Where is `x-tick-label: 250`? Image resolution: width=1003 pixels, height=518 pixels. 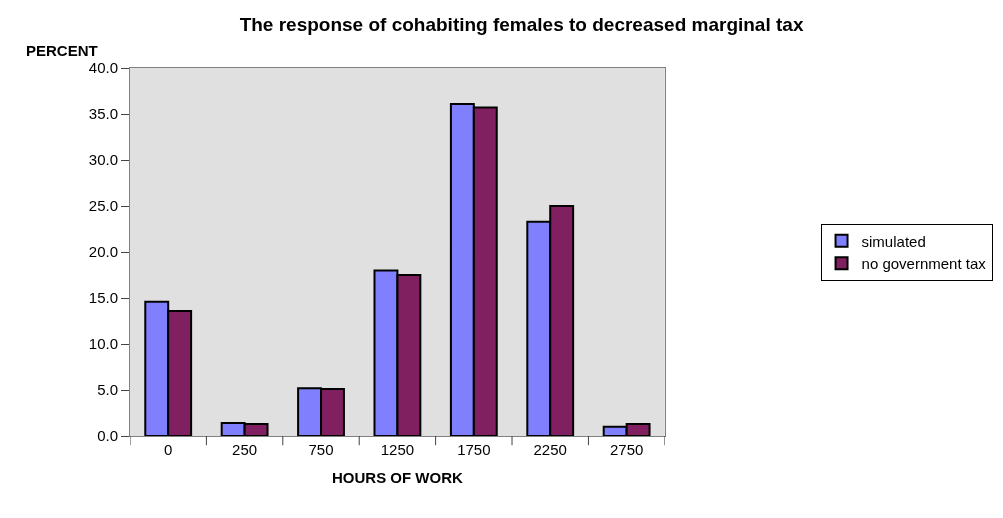 x-tick-label: 250 is located at coordinates (245, 449).